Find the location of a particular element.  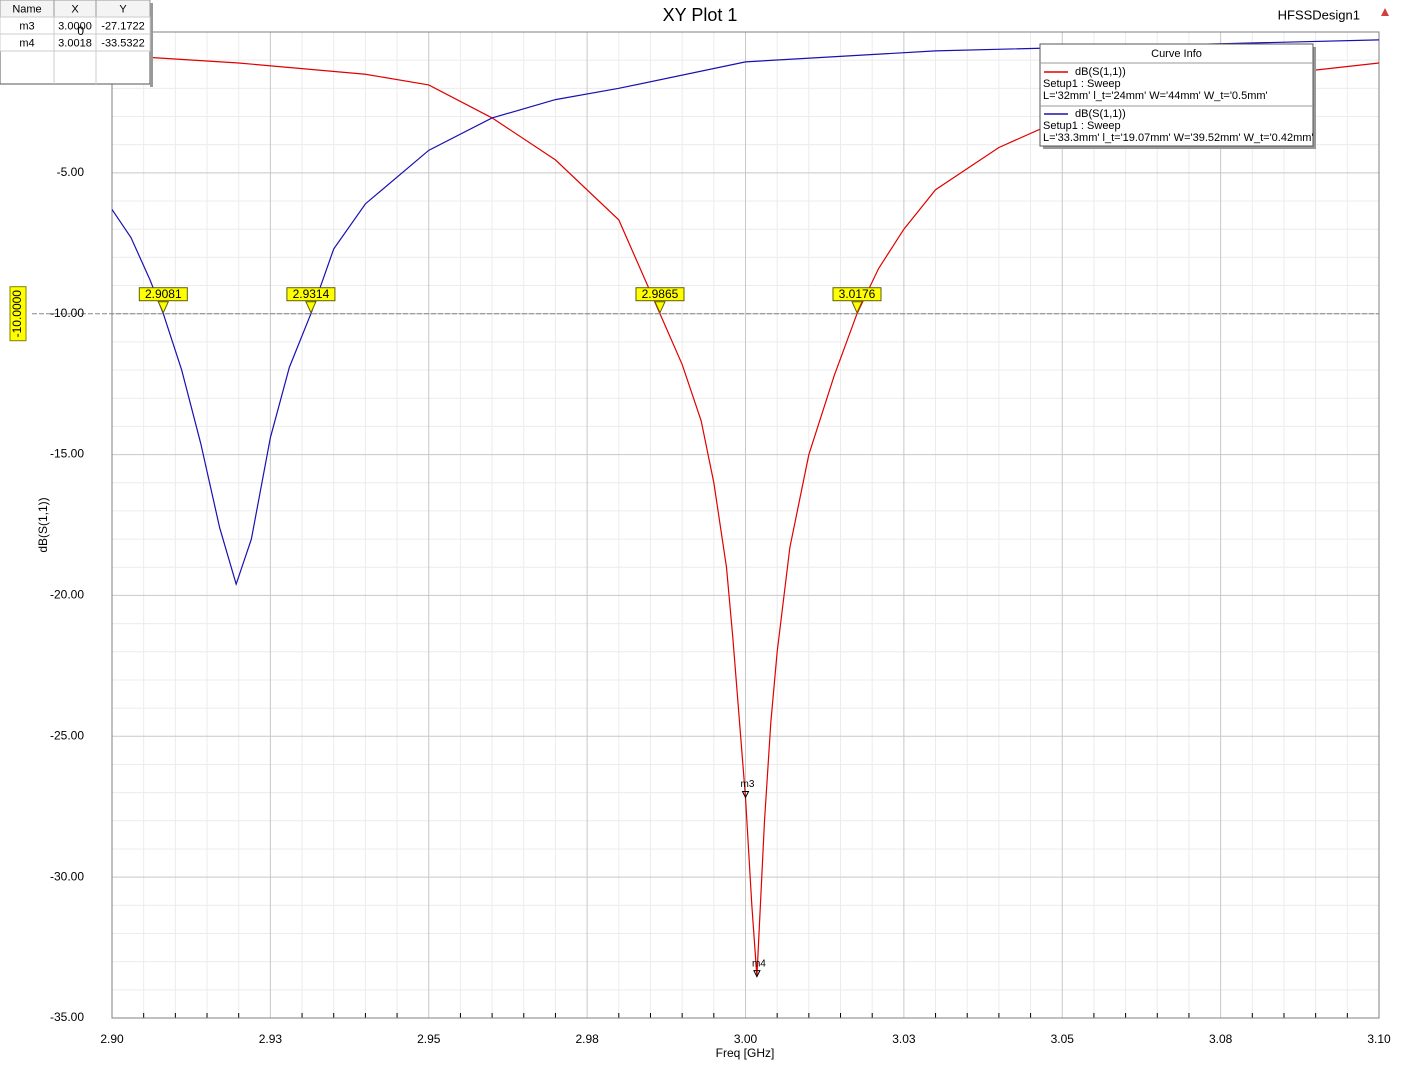

marker-label: m3 is located at coordinates (748, 784).